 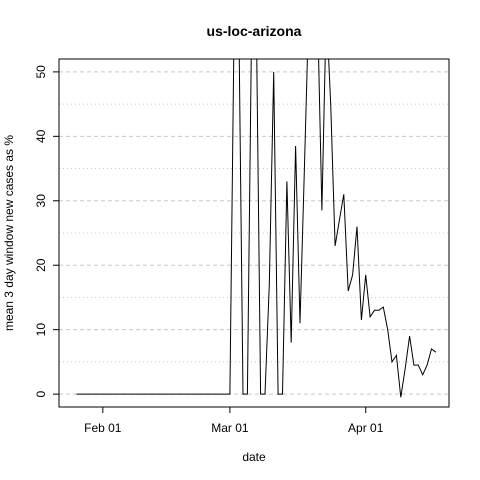 I want to click on x-axis: Feb 01 Mar 01 Apr 01, so click(x=234, y=421).